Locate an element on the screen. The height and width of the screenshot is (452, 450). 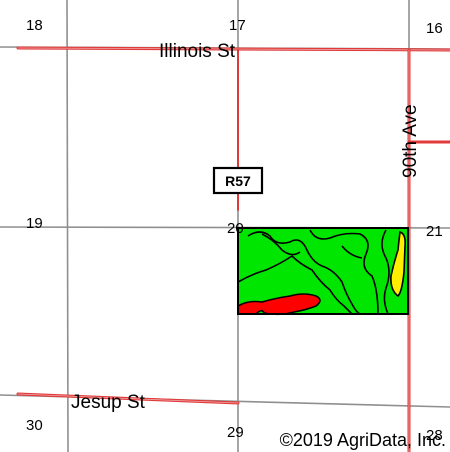
label-illinois-st: Illinois St is located at coordinates (197, 51).